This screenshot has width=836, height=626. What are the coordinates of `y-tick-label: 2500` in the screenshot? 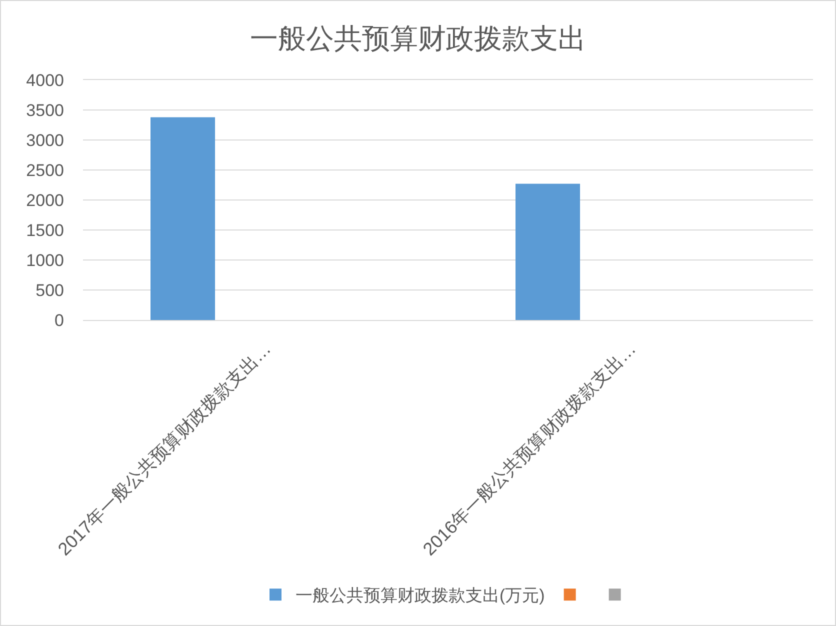 It's located at (45, 170).